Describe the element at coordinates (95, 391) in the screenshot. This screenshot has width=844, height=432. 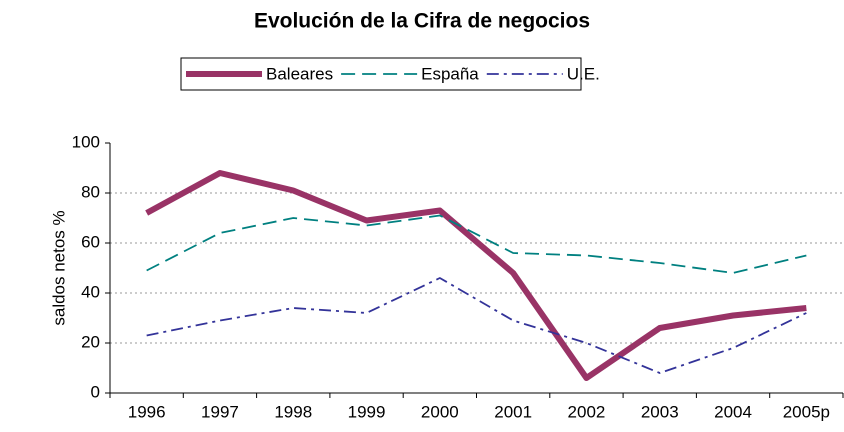
I see `y-tick-label: 0` at that location.